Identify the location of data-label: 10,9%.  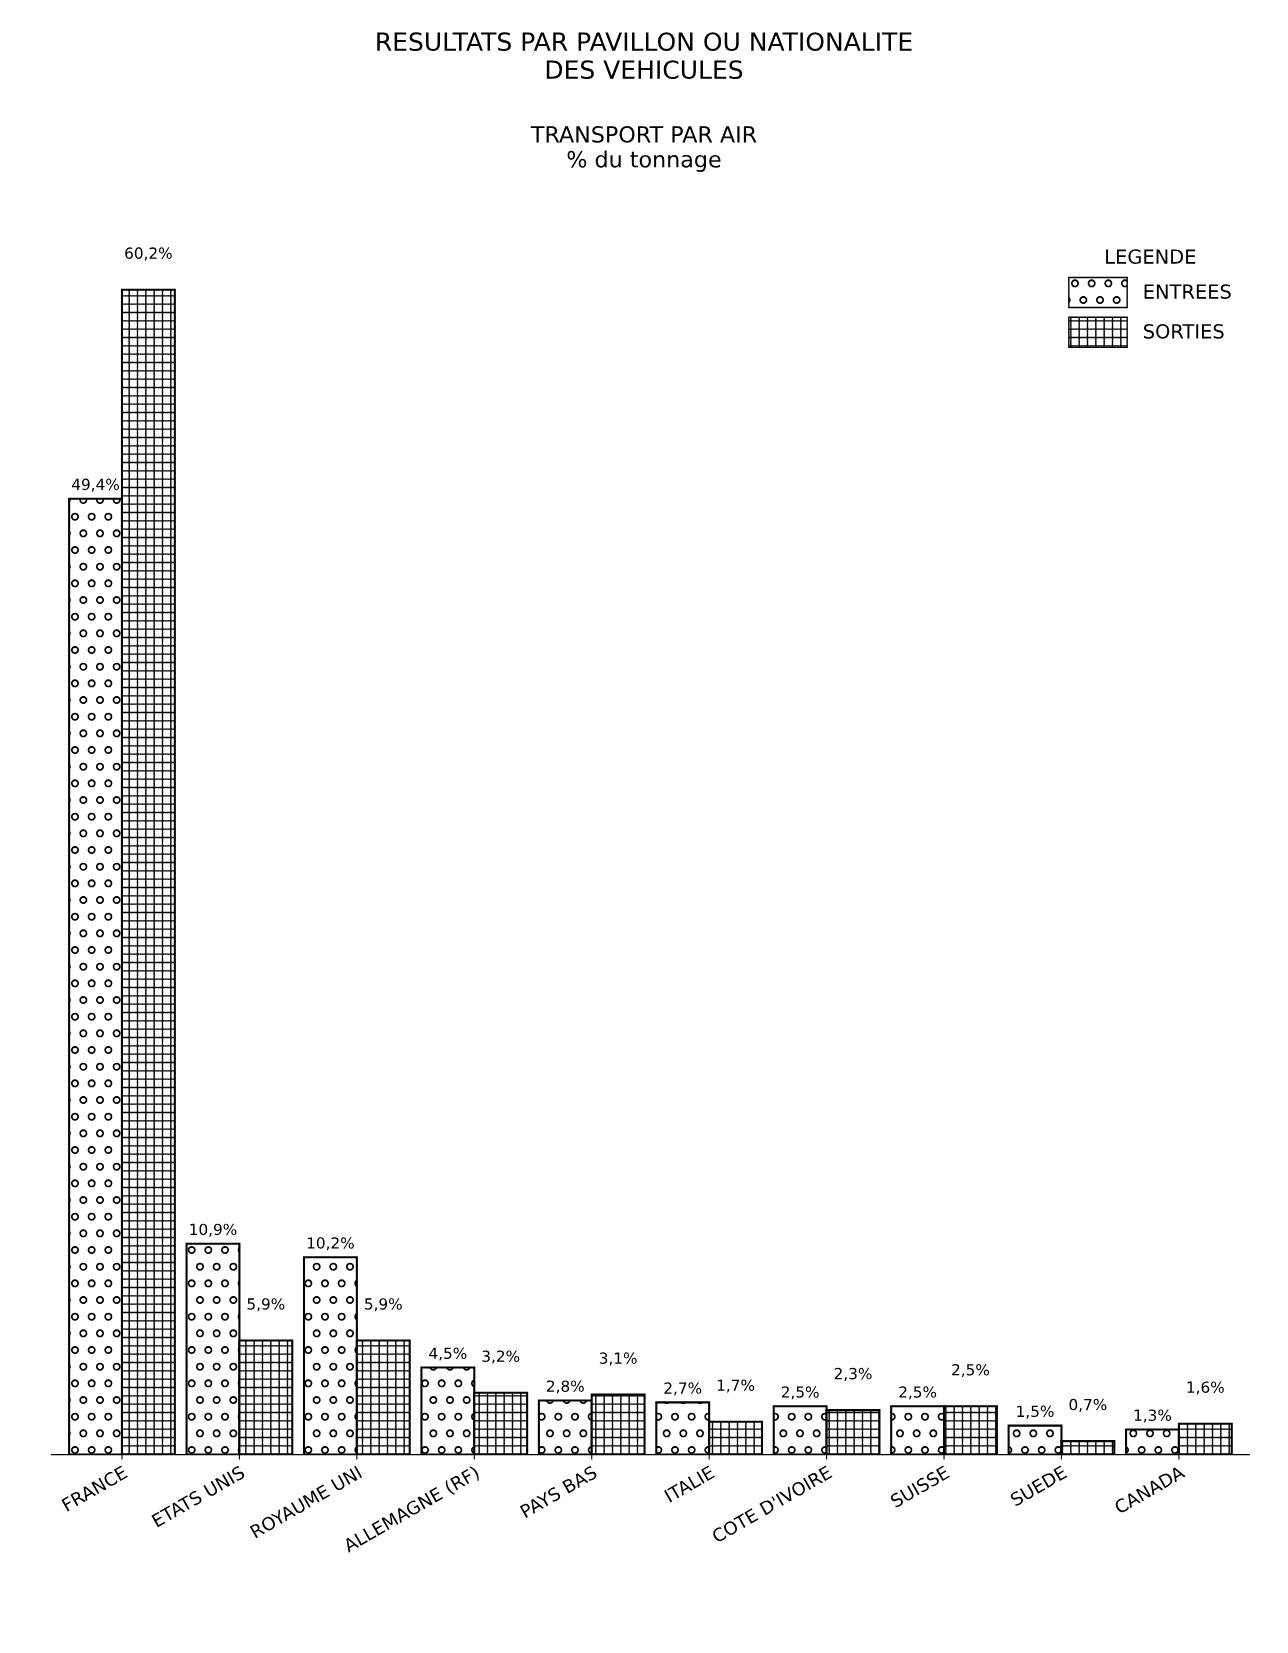
(213, 1230).